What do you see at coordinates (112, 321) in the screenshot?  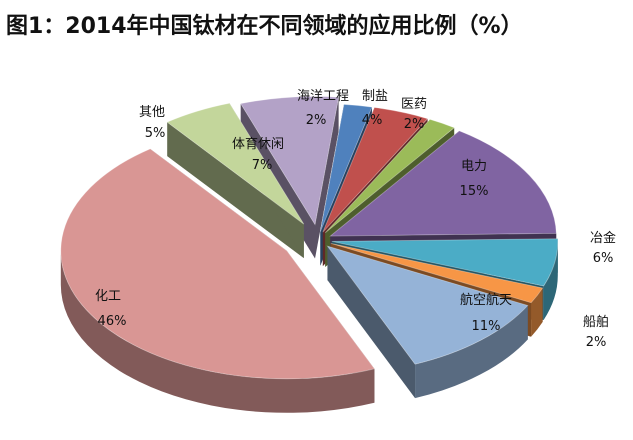 I see `slice-value-7: 46%` at bounding box center [112, 321].